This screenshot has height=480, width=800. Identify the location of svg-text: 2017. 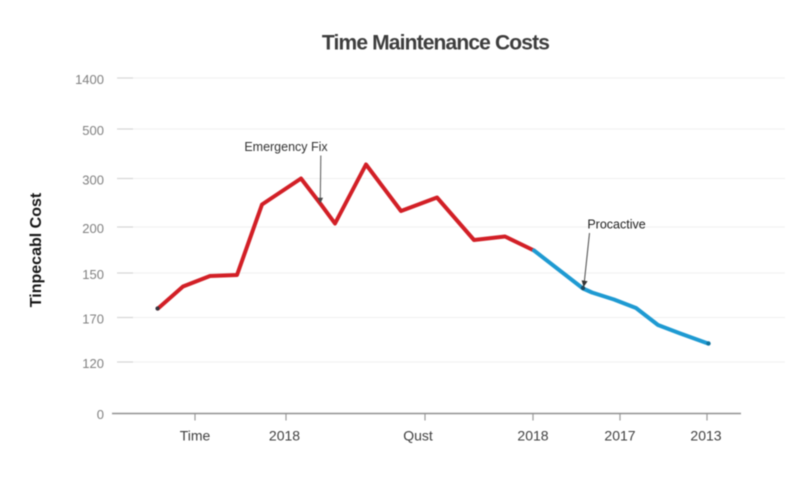
(619, 436).